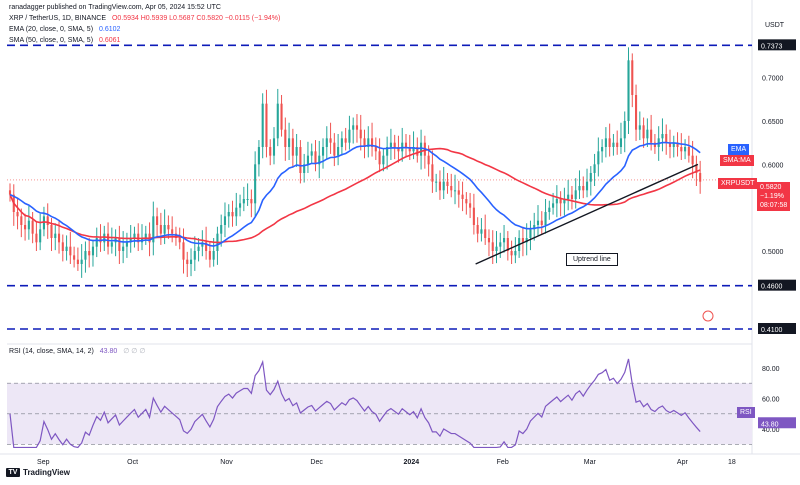 Image resolution: width=800 pixels, height=485 pixels. I want to click on uptrend-annotation: Uptrend line, so click(592, 259).